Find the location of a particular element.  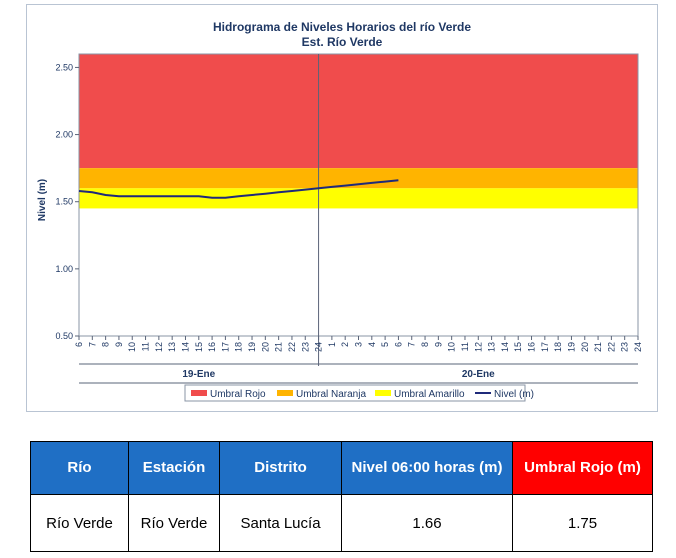

header-distrito: Distrito is located at coordinates (280, 468).